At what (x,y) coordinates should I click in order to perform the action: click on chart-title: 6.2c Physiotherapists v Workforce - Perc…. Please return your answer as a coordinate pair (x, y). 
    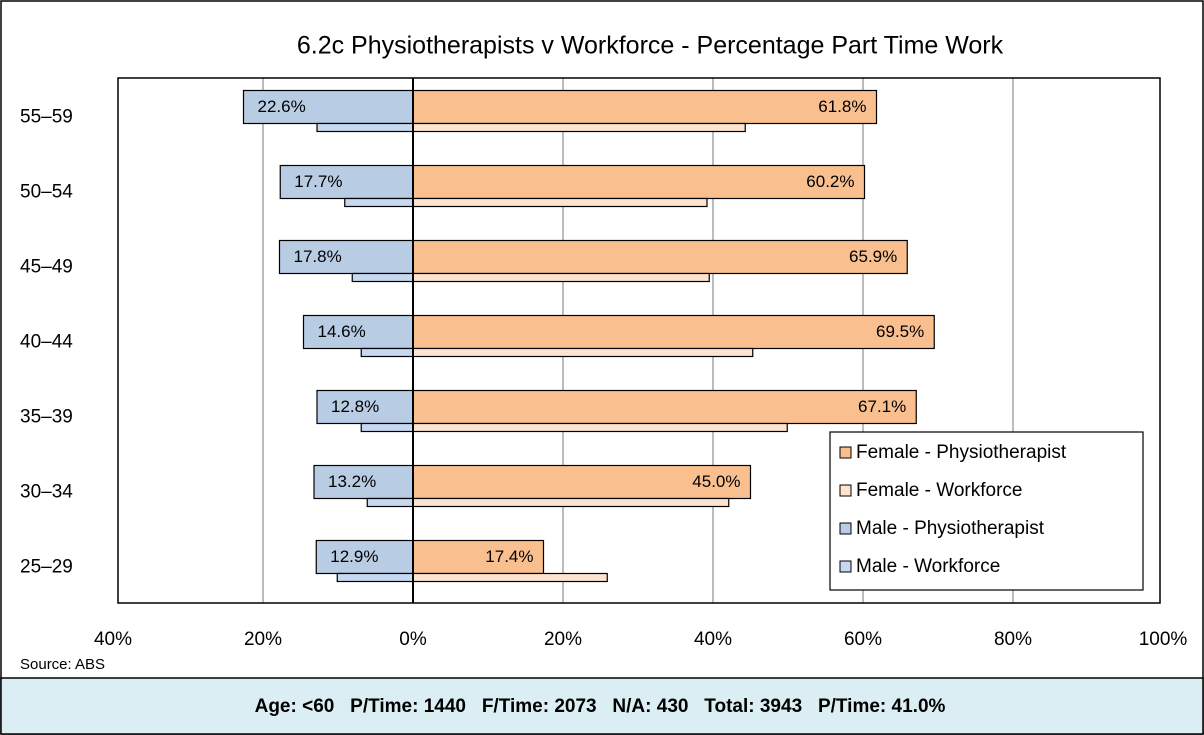
    Looking at the image, I should click on (650, 46).